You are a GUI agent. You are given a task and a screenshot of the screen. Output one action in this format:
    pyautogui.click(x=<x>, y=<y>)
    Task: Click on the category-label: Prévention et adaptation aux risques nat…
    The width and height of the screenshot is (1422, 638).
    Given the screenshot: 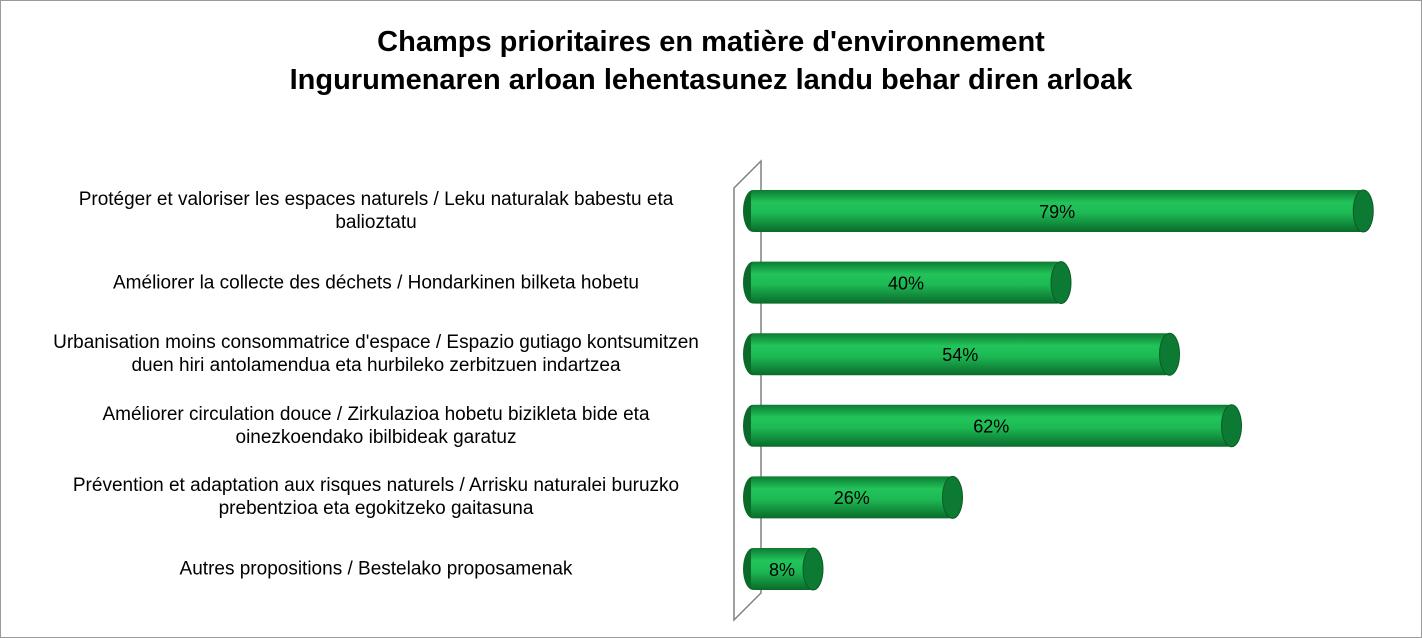 What is the action you would take?
    pyautogui.click(x=376, y=497)
    